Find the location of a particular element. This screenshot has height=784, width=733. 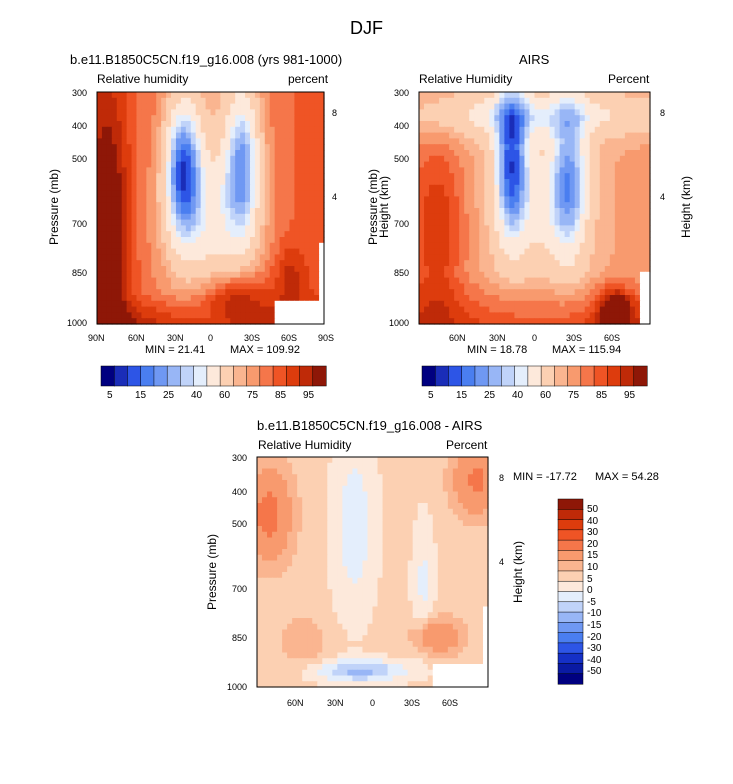

panel1-ytick-850: 850 is located at coordinates (80, 273).